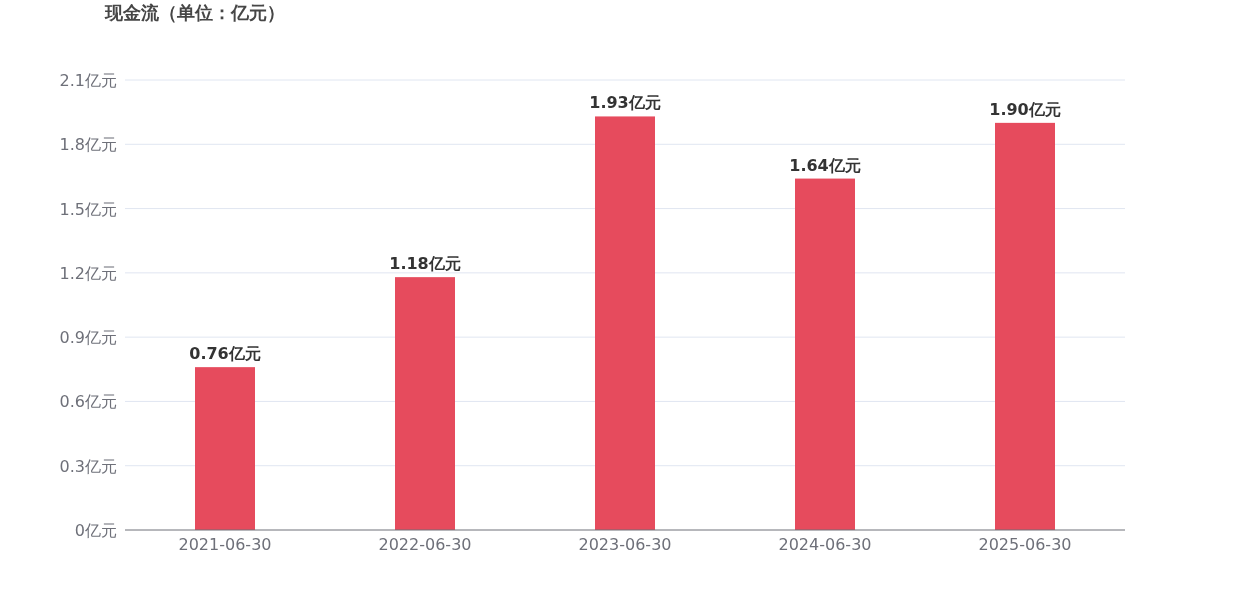 This screenshot has height=600, width=1250. I want to click on x-tick-label: 2021-06-30, so click(225, 544).